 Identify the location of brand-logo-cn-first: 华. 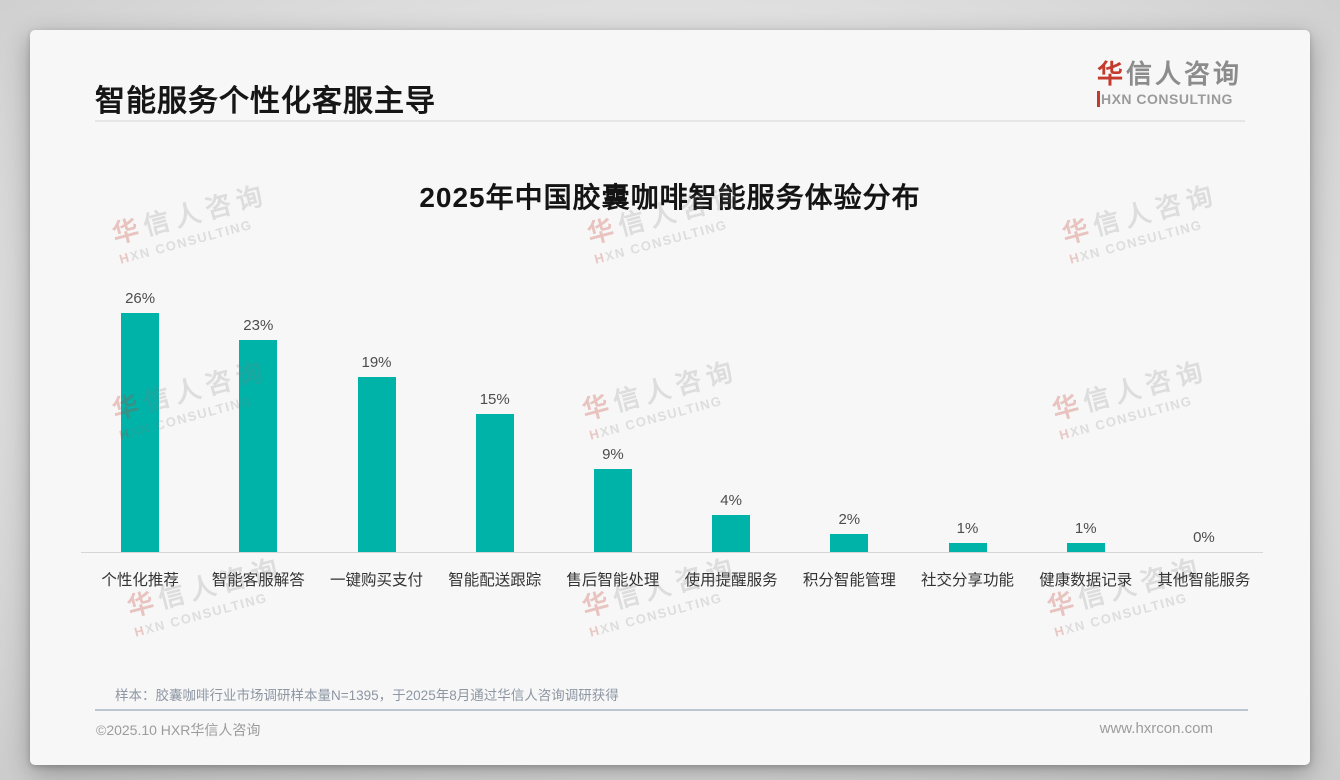
(1111, 74).